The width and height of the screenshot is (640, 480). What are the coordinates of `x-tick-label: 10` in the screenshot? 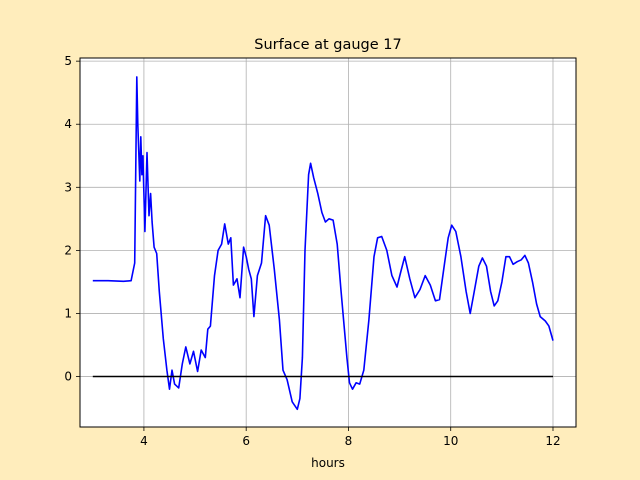 It's located at (450, 441).